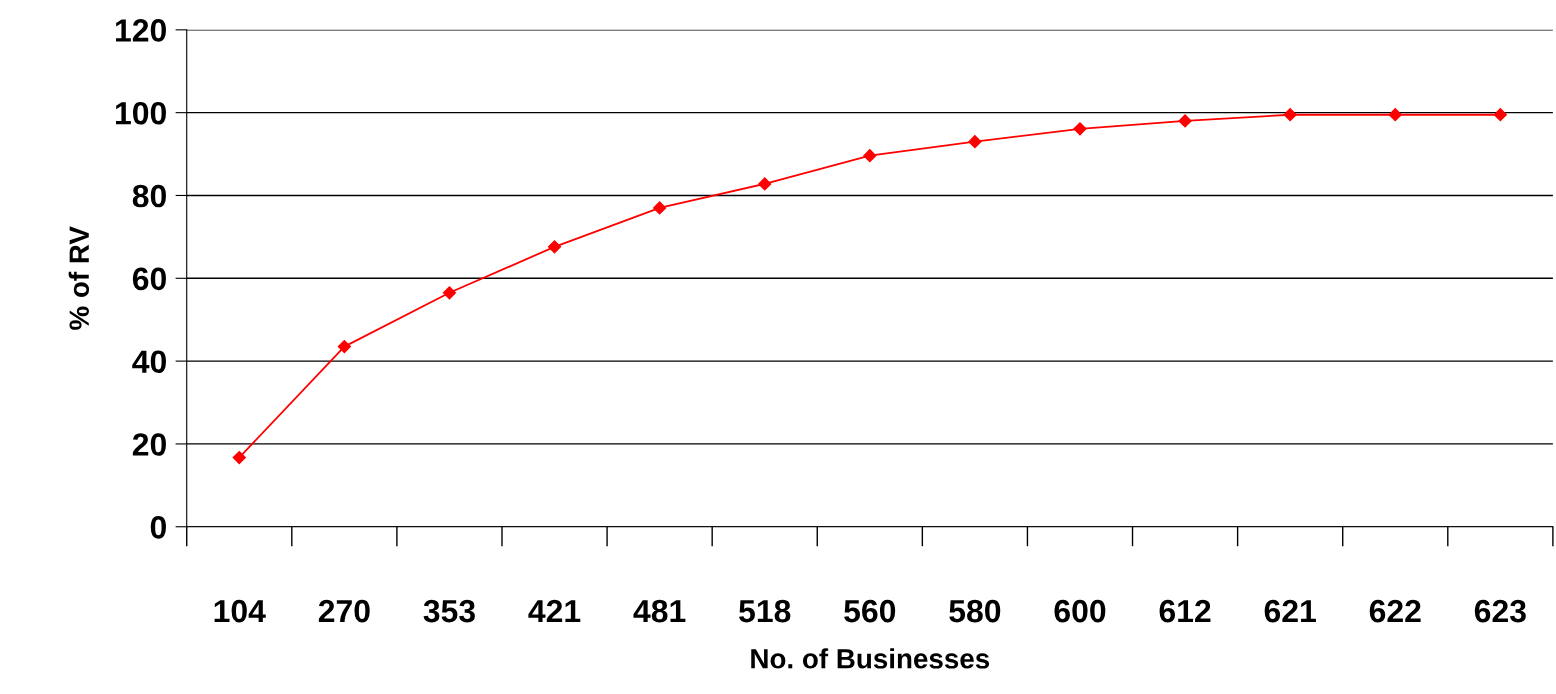 The image size is (1556, 694). Describe the element at coordinates (1395, 611) in the screenshot. I see `x-tick-label: 622` at that location.